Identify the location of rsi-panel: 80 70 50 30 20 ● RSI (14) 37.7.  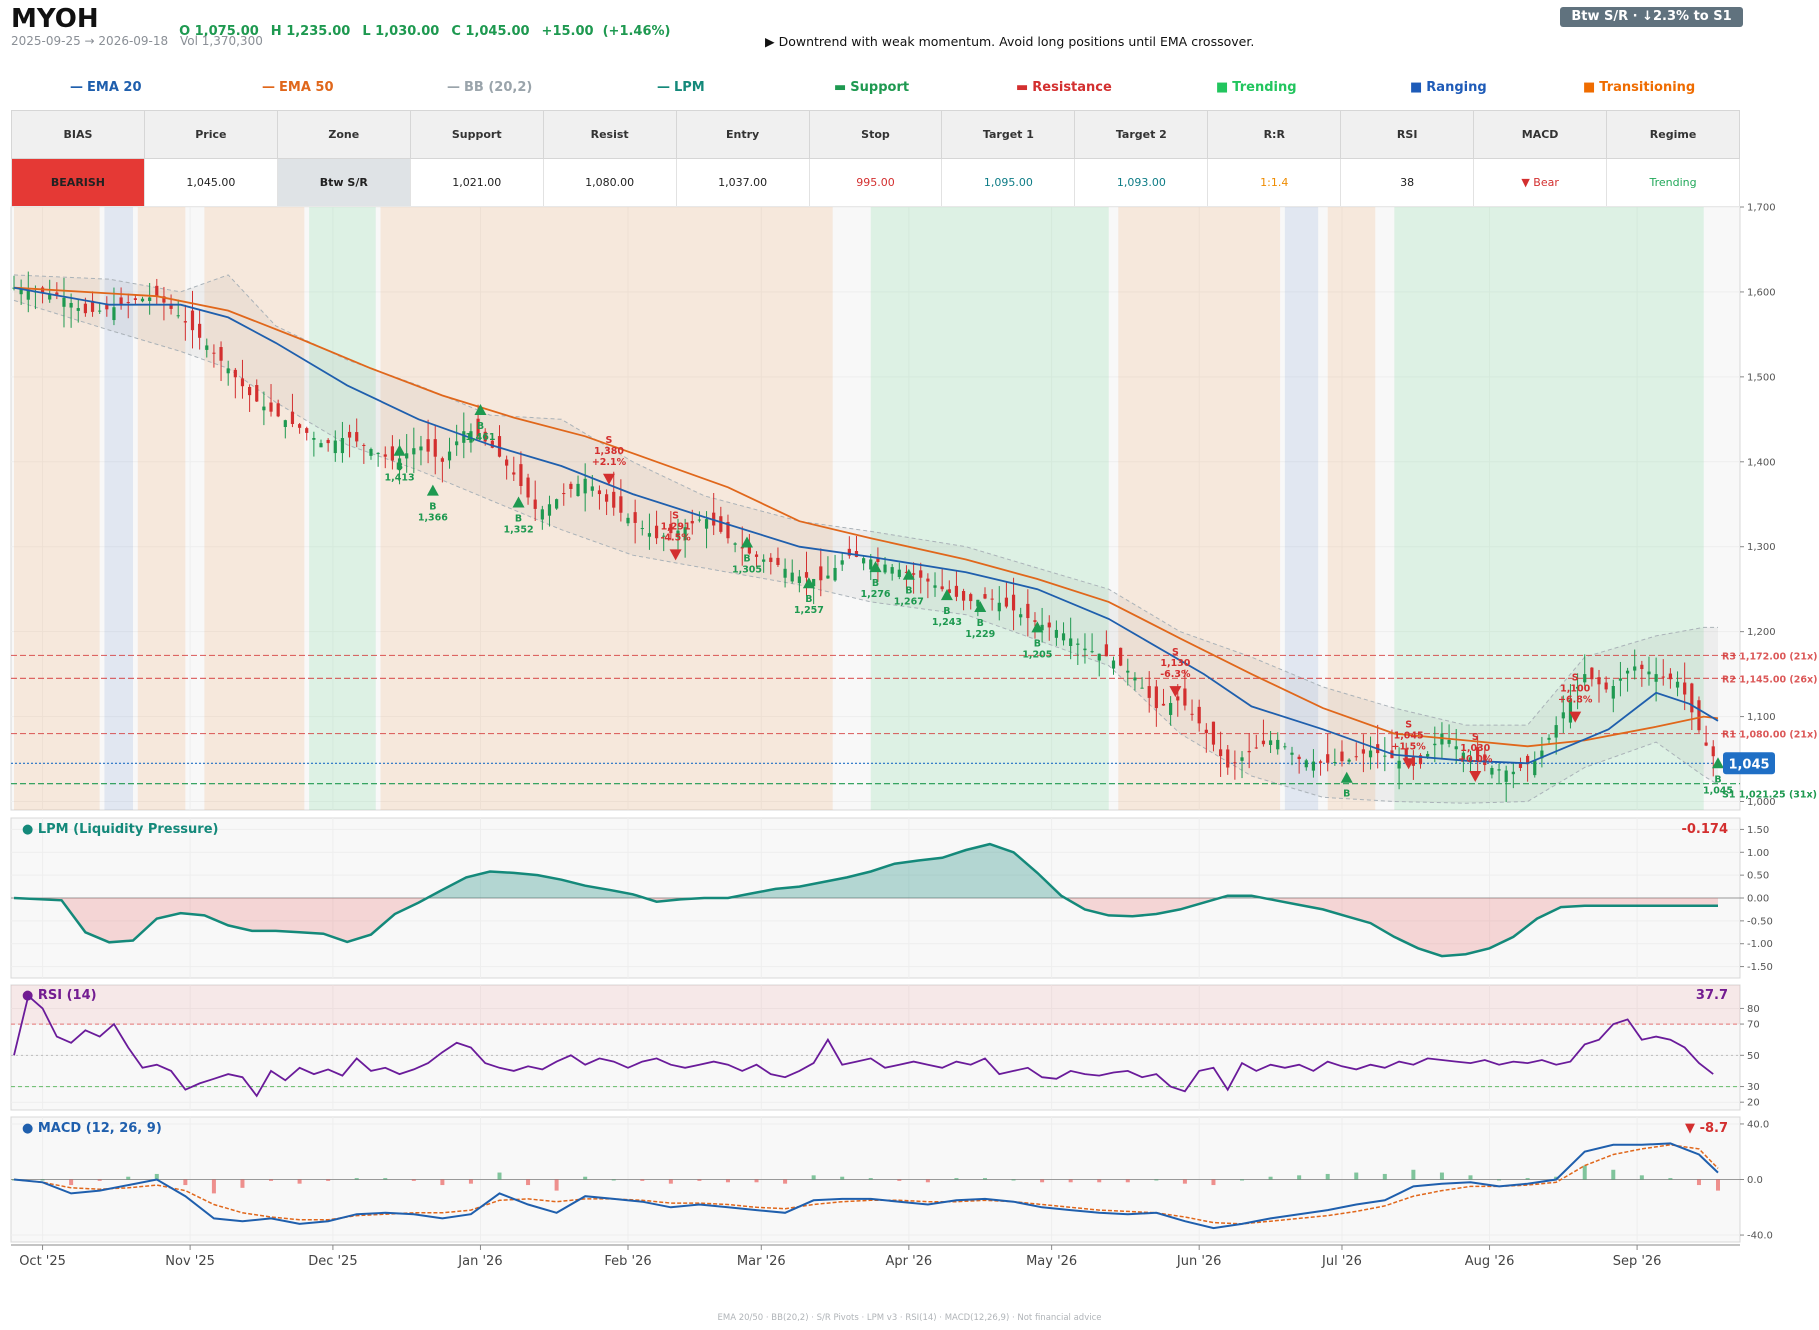
(885, 1047).